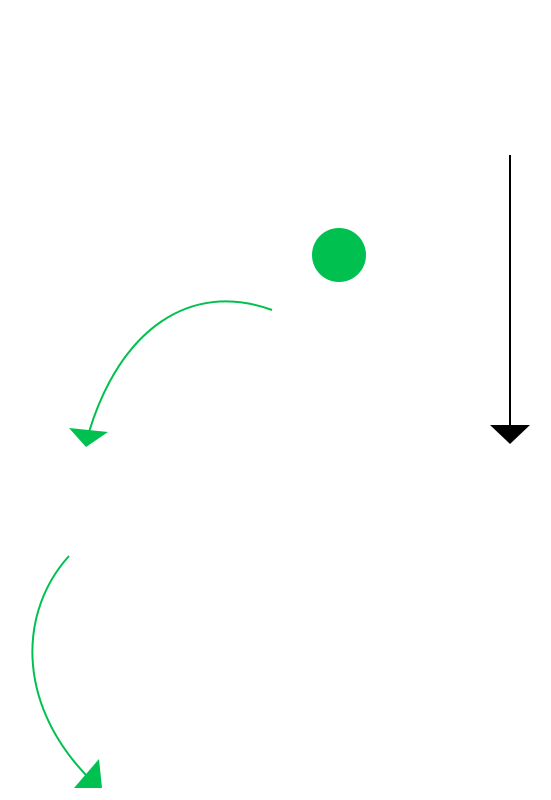  What do you see at coordinates (180, 366) in the screenshot?
I see `curved-arrow-upper-shaft` at bounding box center [180, 366].